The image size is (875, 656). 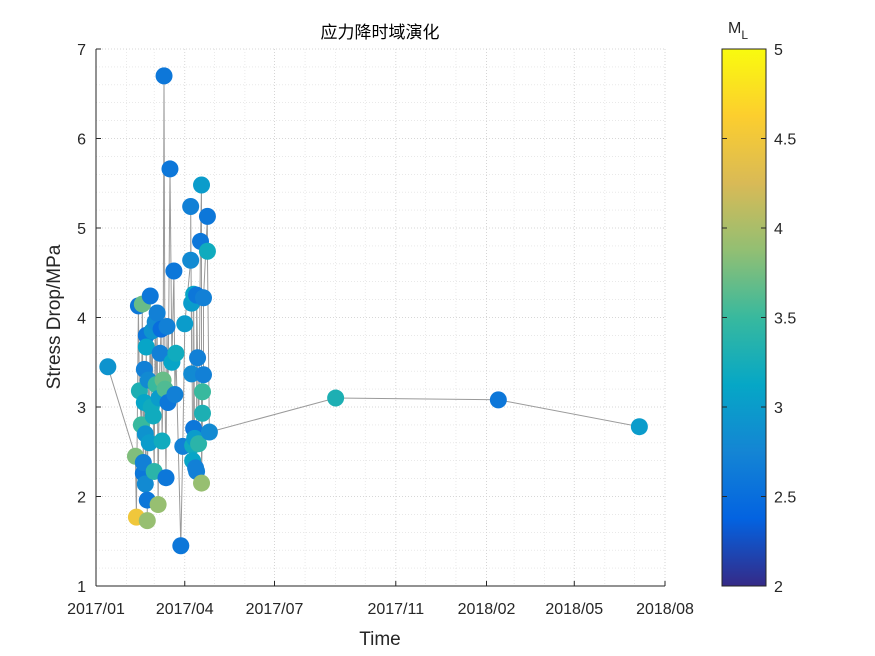 What do you see at coordinates (487, 609) in the screenshot?
I see `x-tick-label: 2018/02` at bounding box center [487, 609].